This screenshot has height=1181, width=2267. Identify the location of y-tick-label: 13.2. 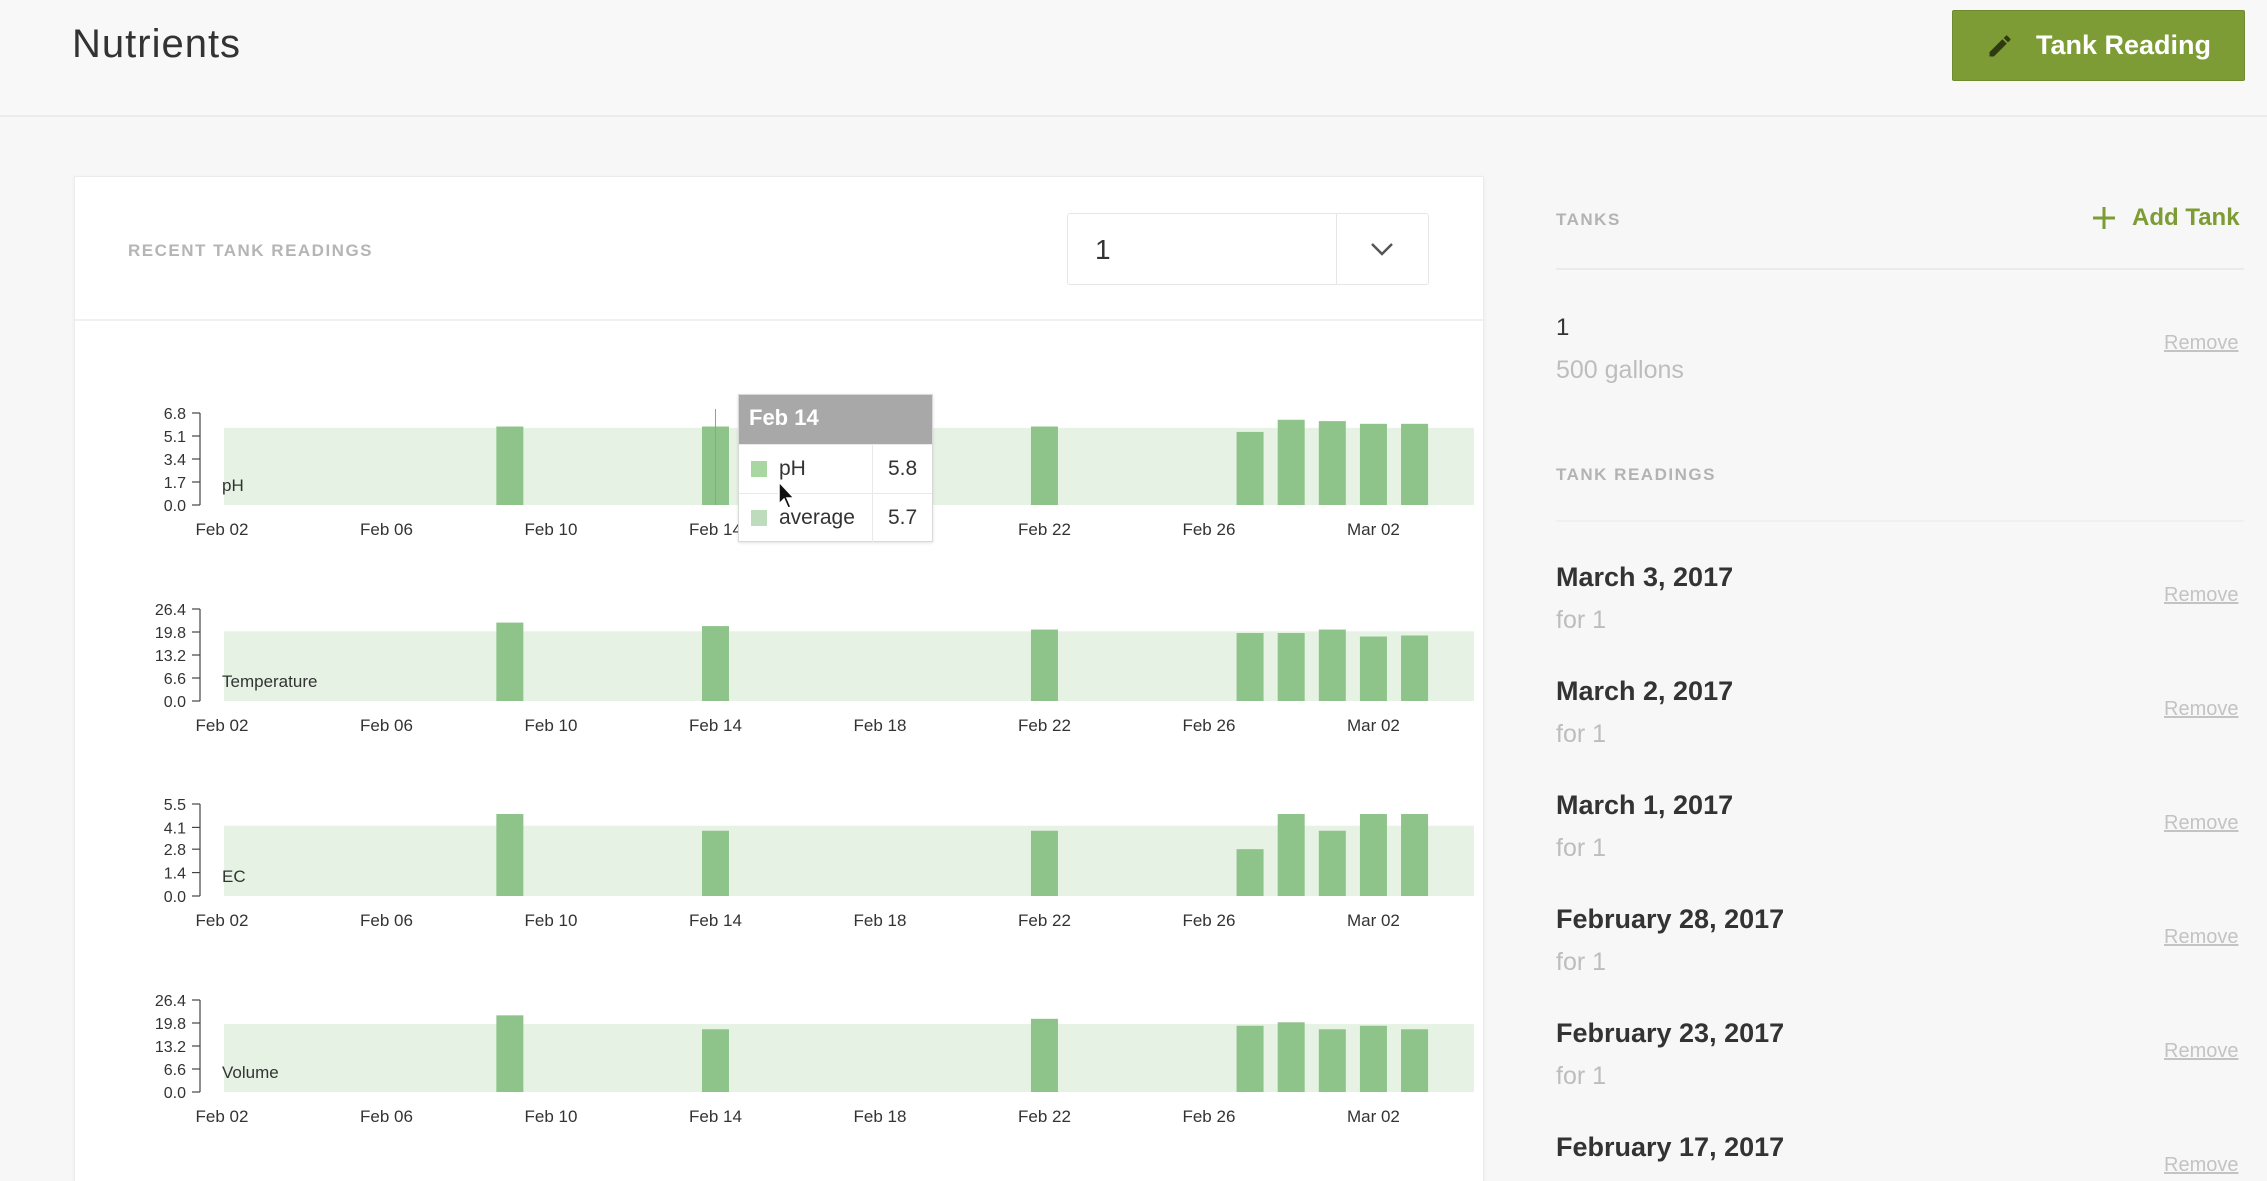
(170, 1047).